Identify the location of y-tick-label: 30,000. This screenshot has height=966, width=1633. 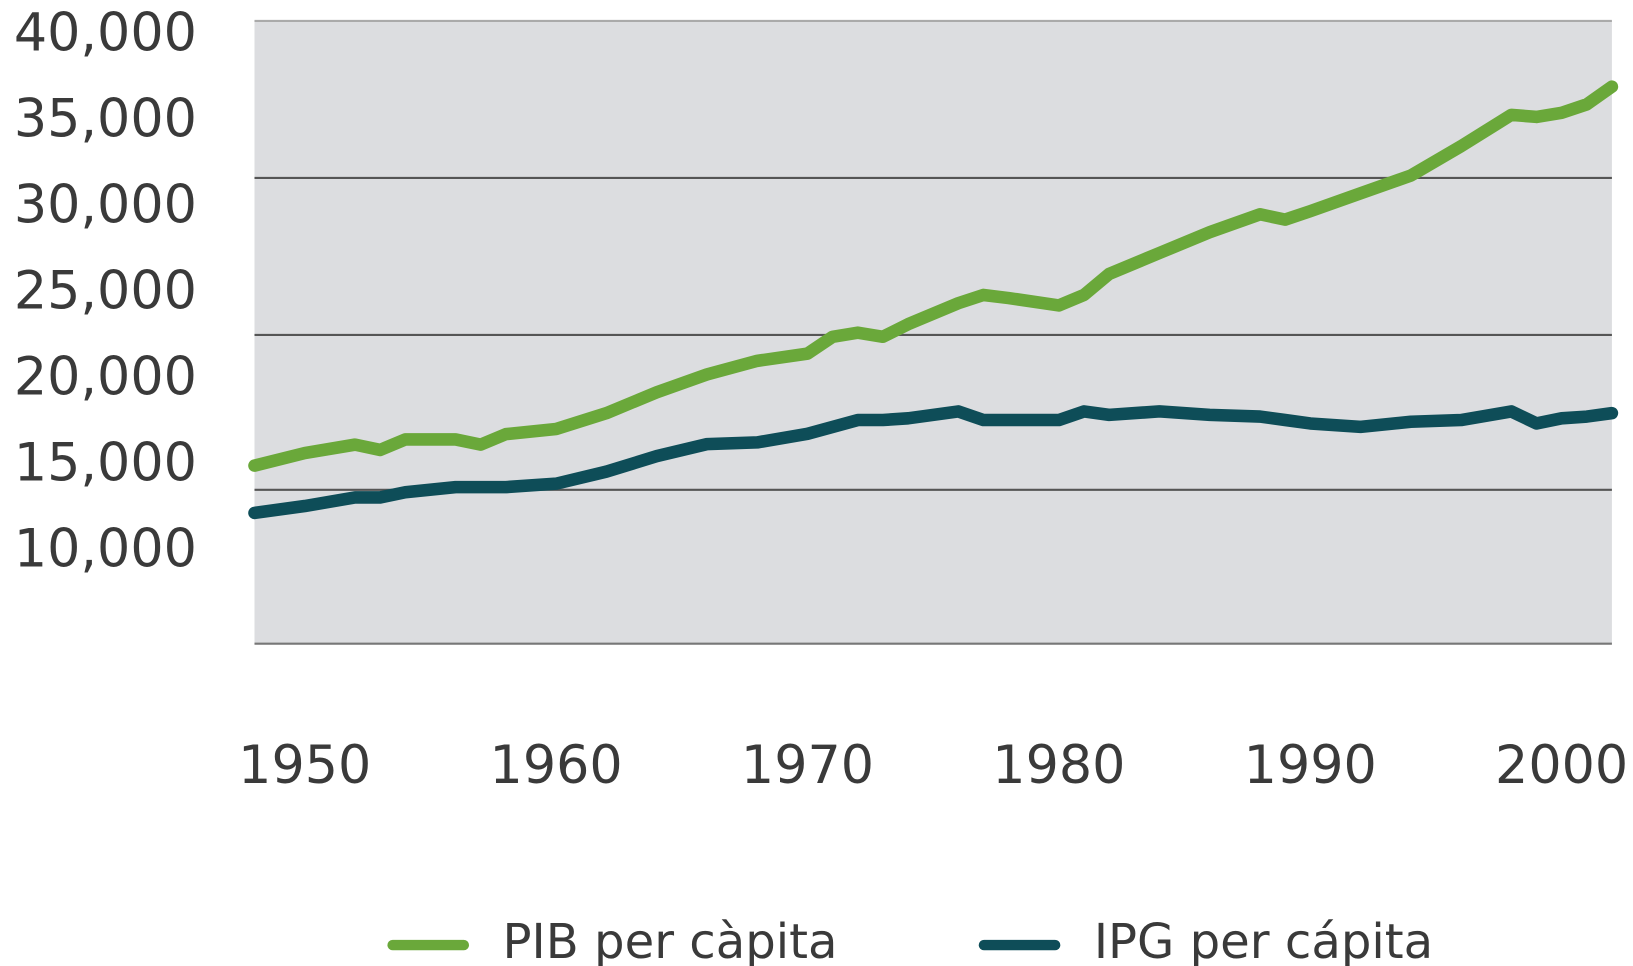
(105, 204).